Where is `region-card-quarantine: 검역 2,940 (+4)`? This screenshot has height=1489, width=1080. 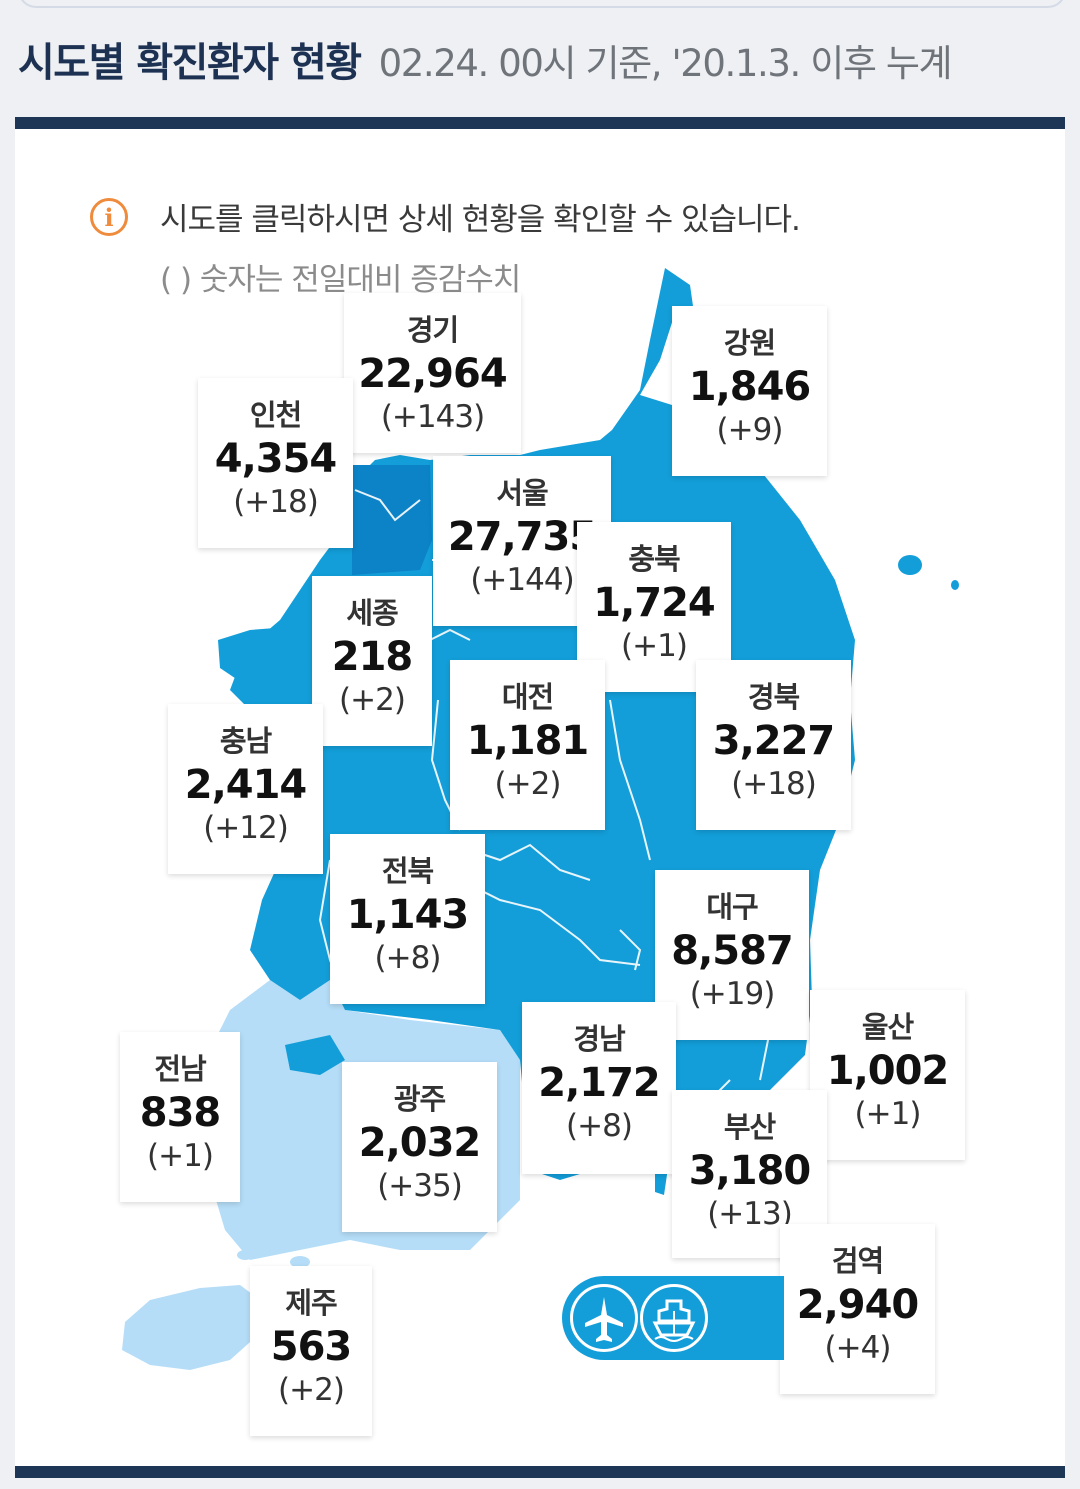
region-card-quarantine: 검역 2,940 (+4) is located at coordinates (857, 1309).